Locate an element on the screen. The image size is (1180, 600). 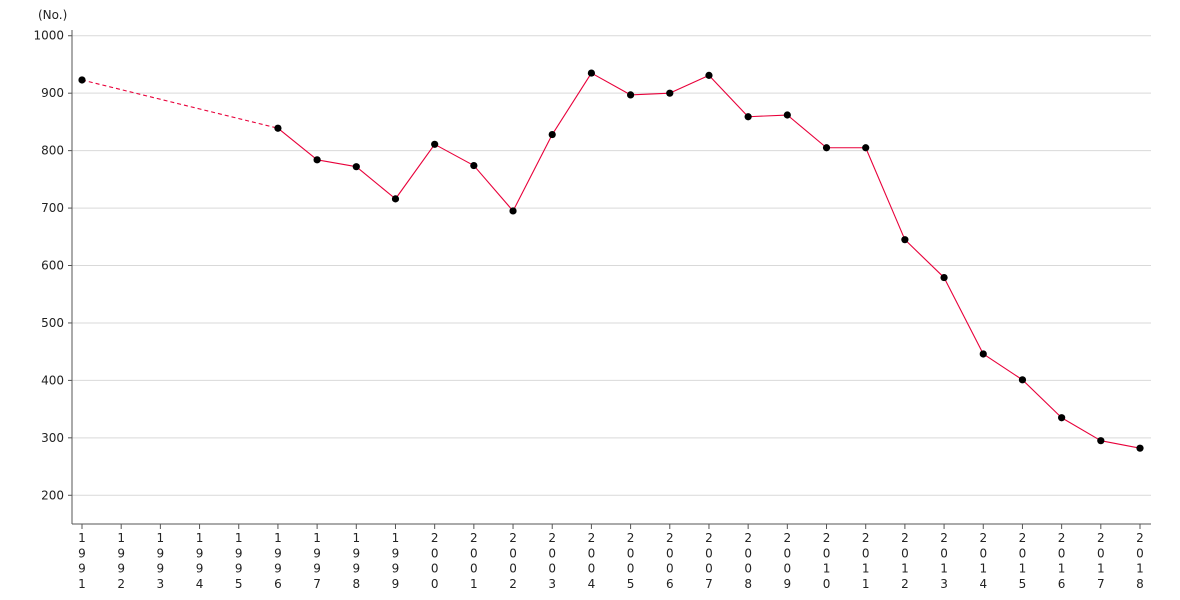
data-point-1998 is located at coordinates (356, 167).